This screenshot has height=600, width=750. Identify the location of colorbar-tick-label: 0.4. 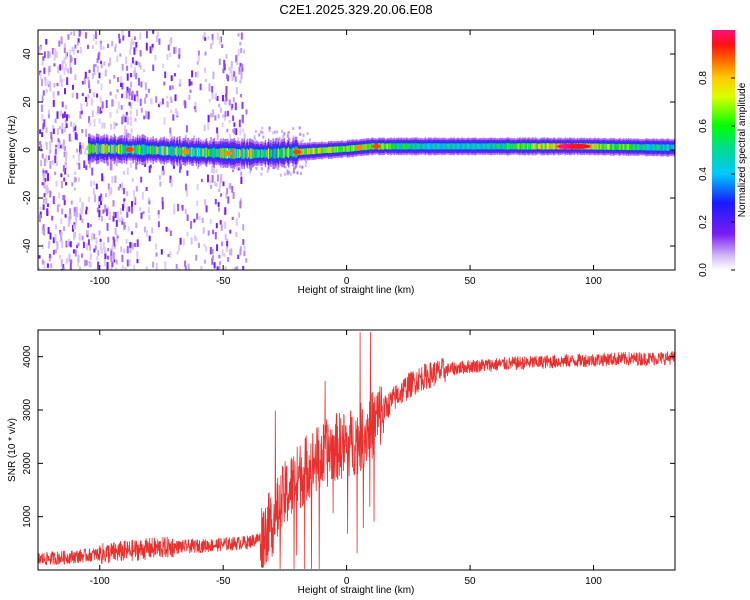
(703, 174).